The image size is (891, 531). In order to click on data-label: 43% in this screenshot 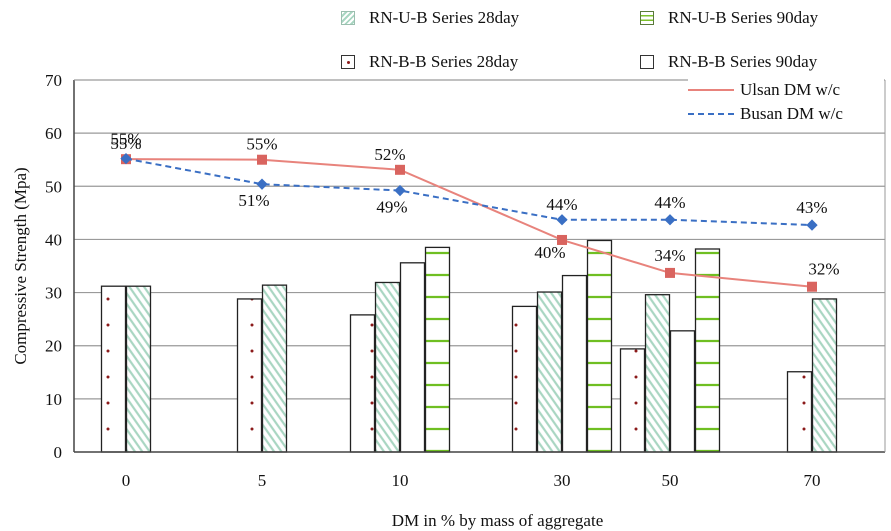, I will do `click(811, 207)`.